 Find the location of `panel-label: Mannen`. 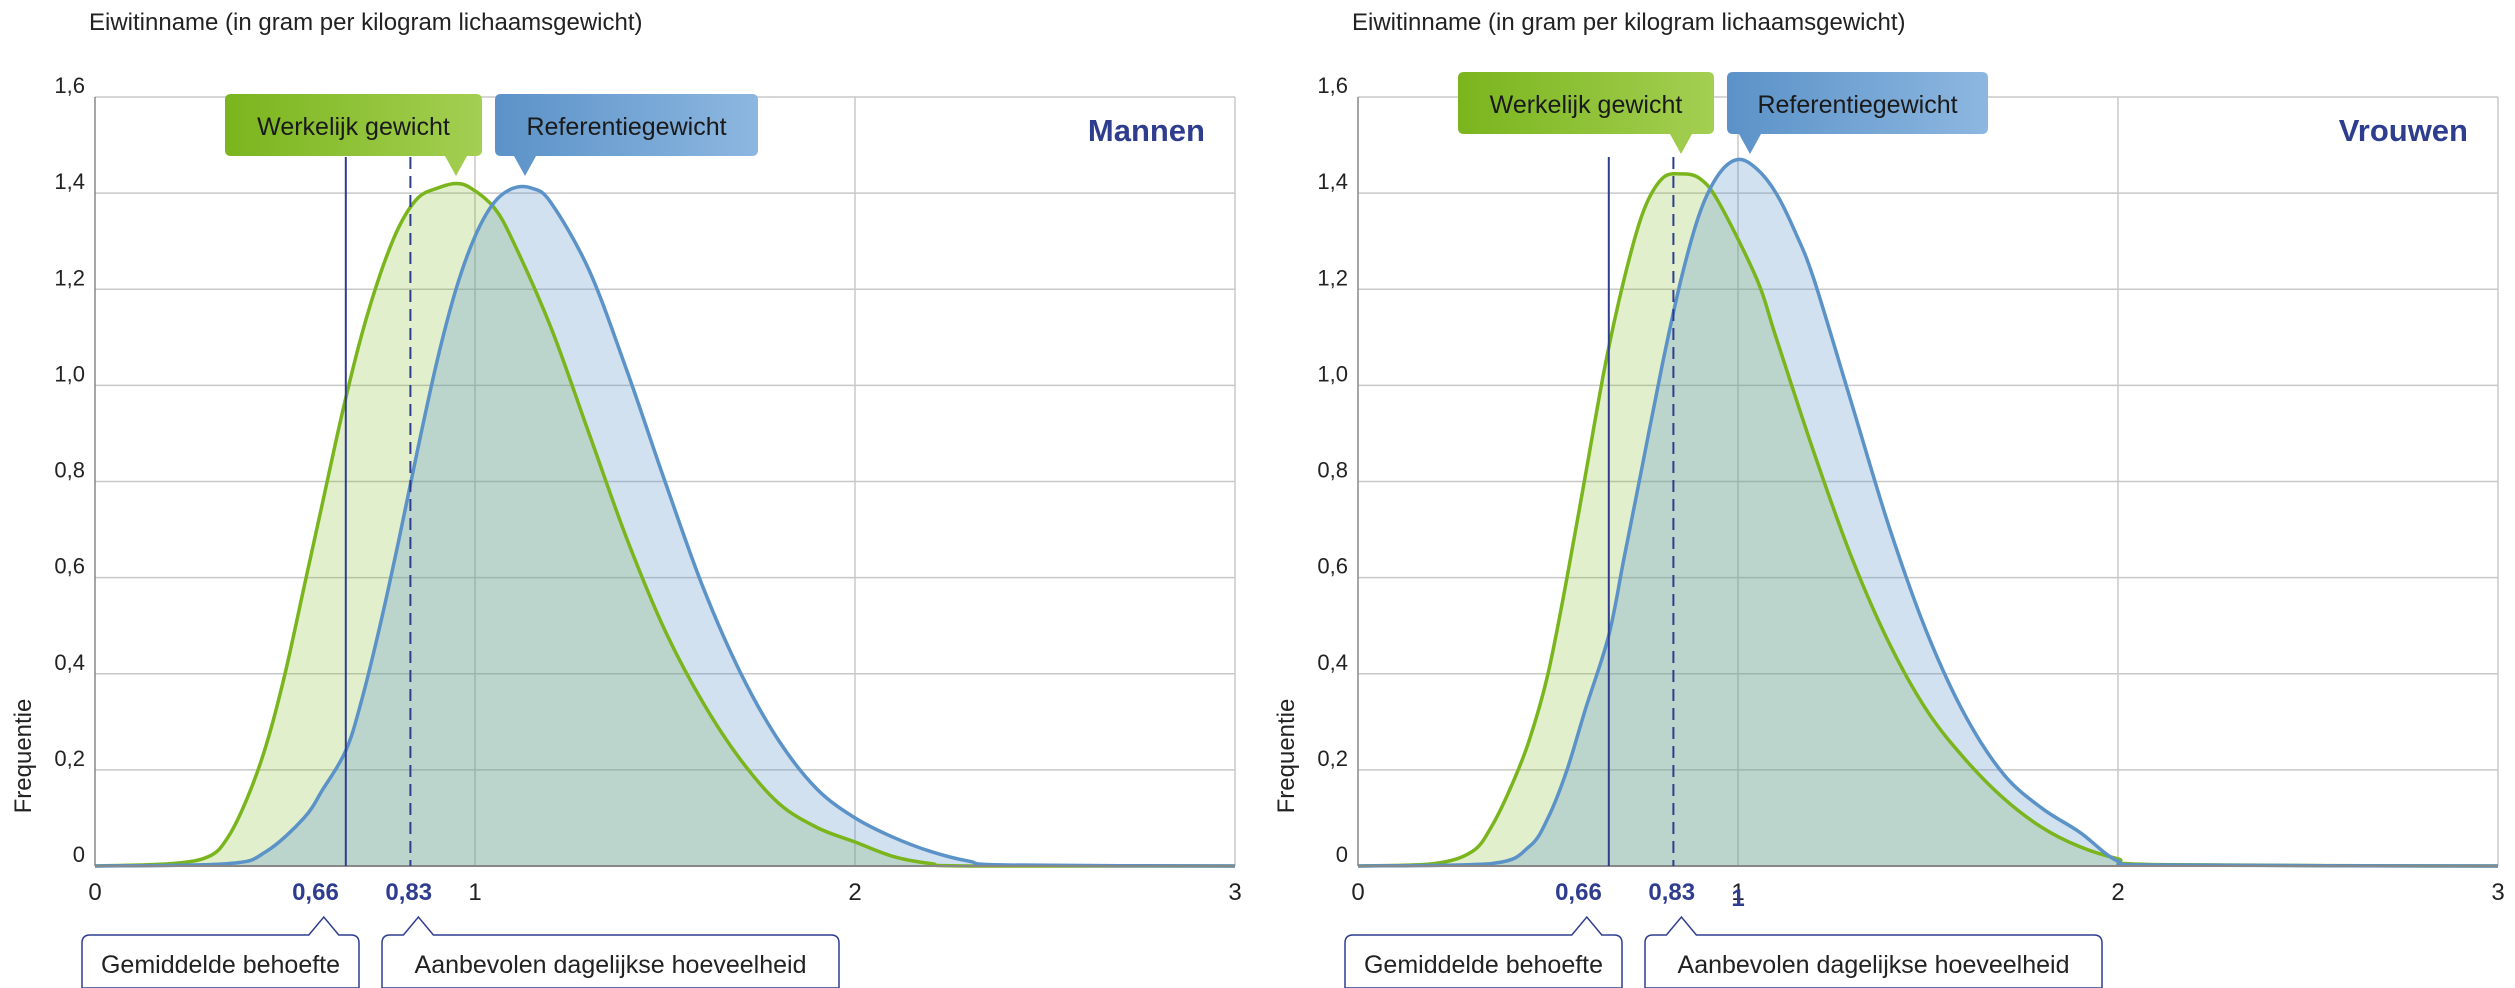

panel-label: Mannen is located at coordinates (1146, 130).